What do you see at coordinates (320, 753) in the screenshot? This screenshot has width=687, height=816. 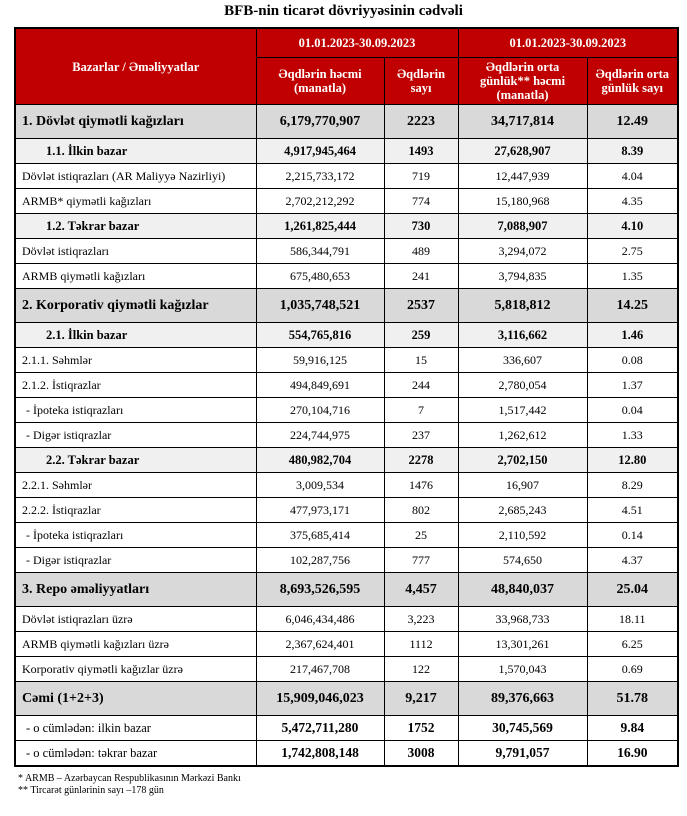 I see `volume-cell: 1,742,808,148` at bounding box center [320, 753].